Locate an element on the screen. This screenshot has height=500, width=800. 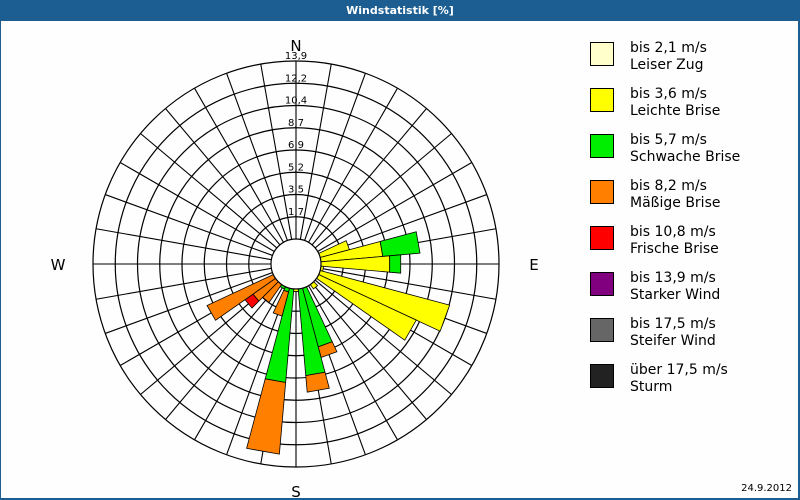
compass-label: S is located at coordinates (296, 490).